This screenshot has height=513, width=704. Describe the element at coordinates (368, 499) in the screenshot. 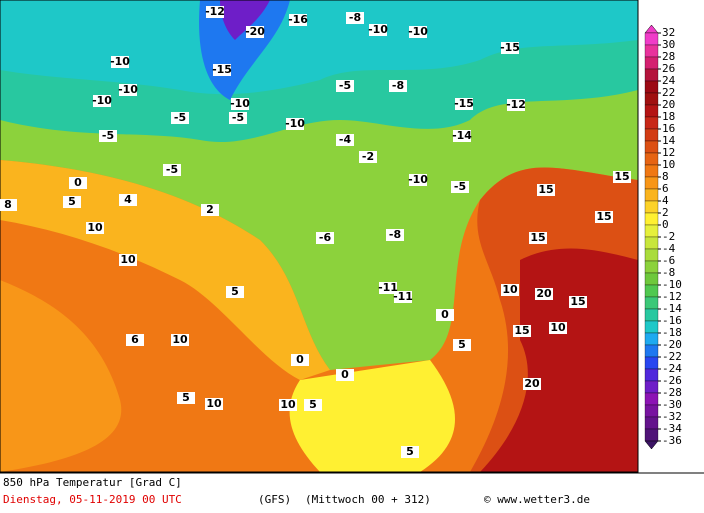

I see `forecast-run: (Mittwoch 00 + 312)` at that location.